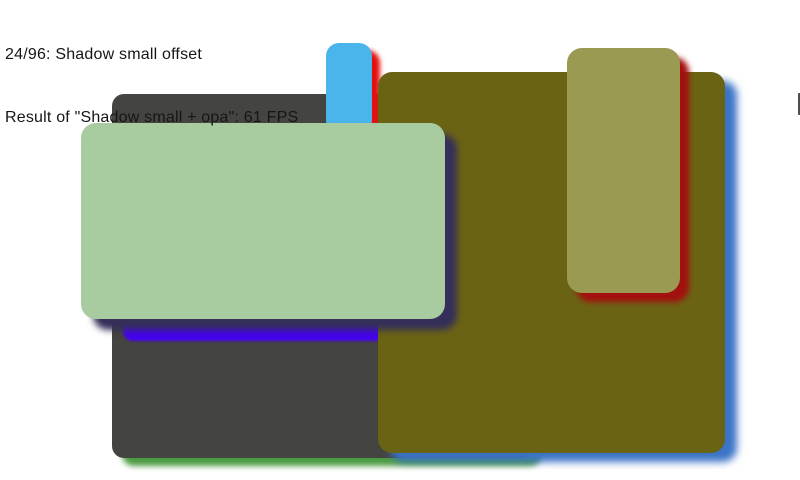 The height and width of the screenshot is (480, 800). What do you see at coordinates (152, 117) in the screenshot?
I see `benchmark-result-label: Result of "Shadow small + opa": 61 FPS` at bounding box center [152, 117].